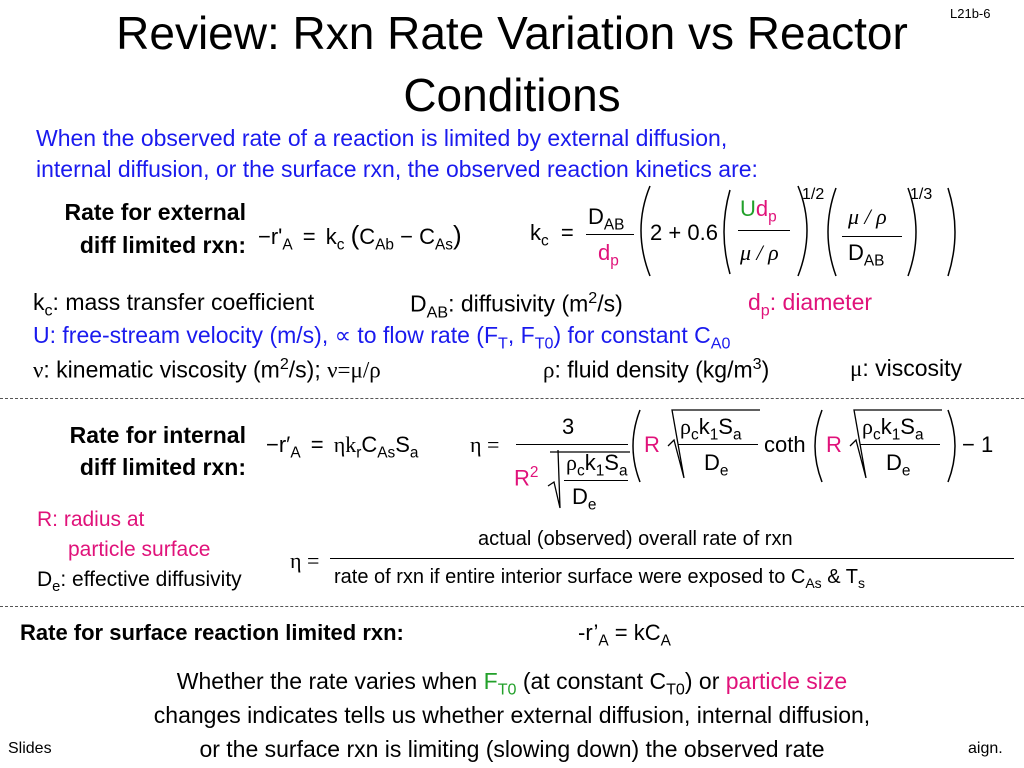 The width and height of the screenshot is (1024, 768). What do you see at coordinates (764, 230) in the screenshot?
I see `re-fraction-bar` at bounding box center [764, 230].